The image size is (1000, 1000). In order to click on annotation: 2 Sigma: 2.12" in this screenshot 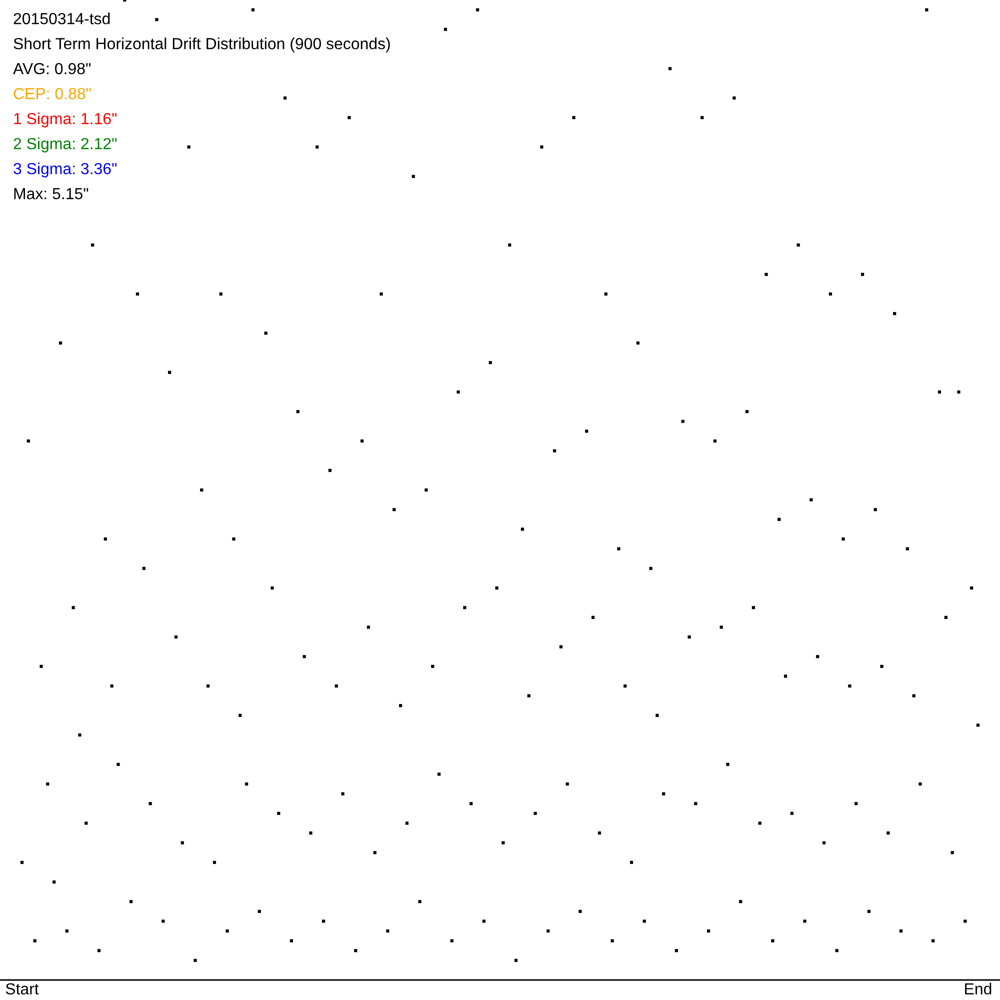, I will do `click(65, 145)`.